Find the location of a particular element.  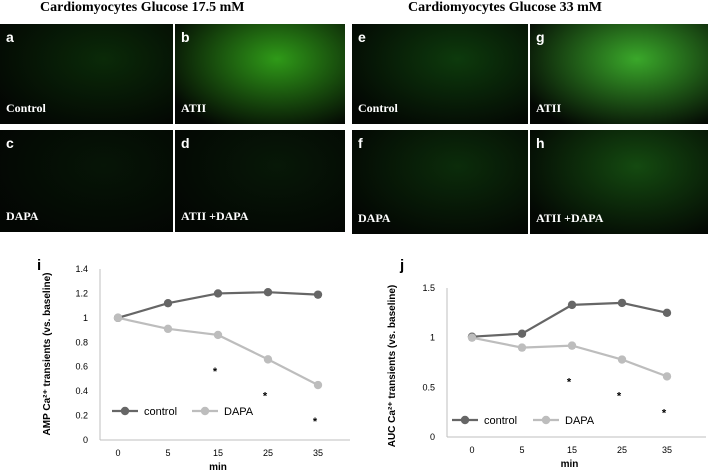

y-tick-label: 0.5 is located at coordinates (428, 387).